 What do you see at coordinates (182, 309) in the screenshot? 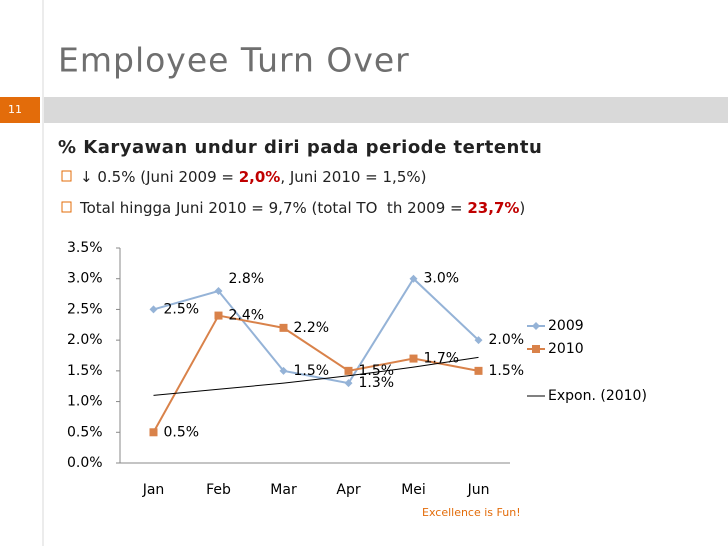
I see `data-label: 2.5%` at bounding box center [182, 309].